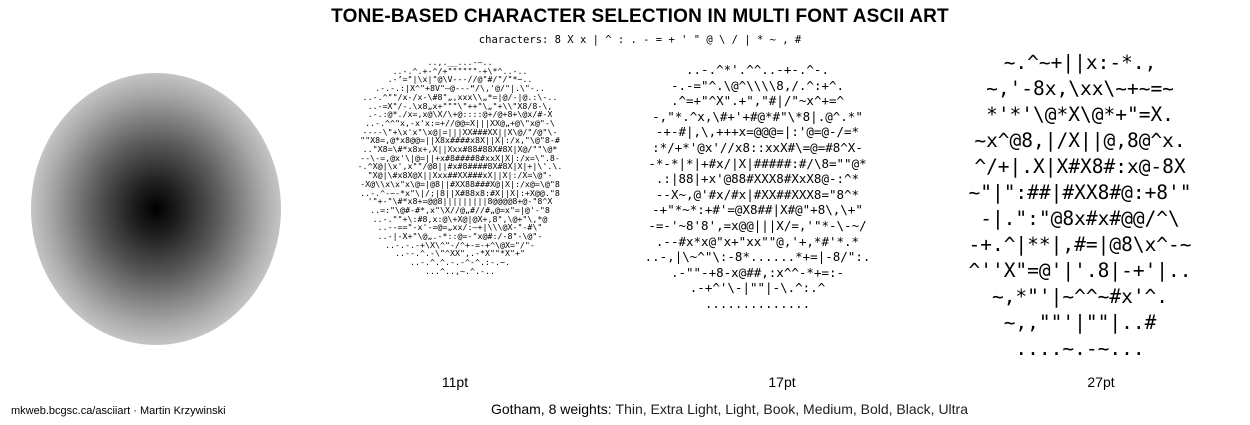  I want to click on tone-gradient-disc, so click(156, 209).